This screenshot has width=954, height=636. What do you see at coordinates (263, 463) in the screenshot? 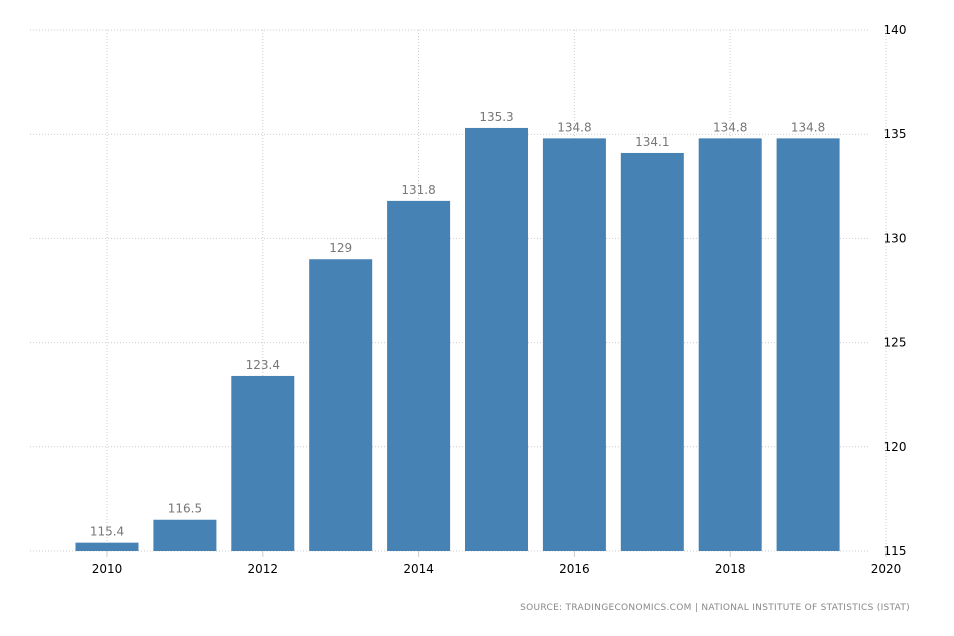
I see `bar-2012` at bounding box center [263, 463].